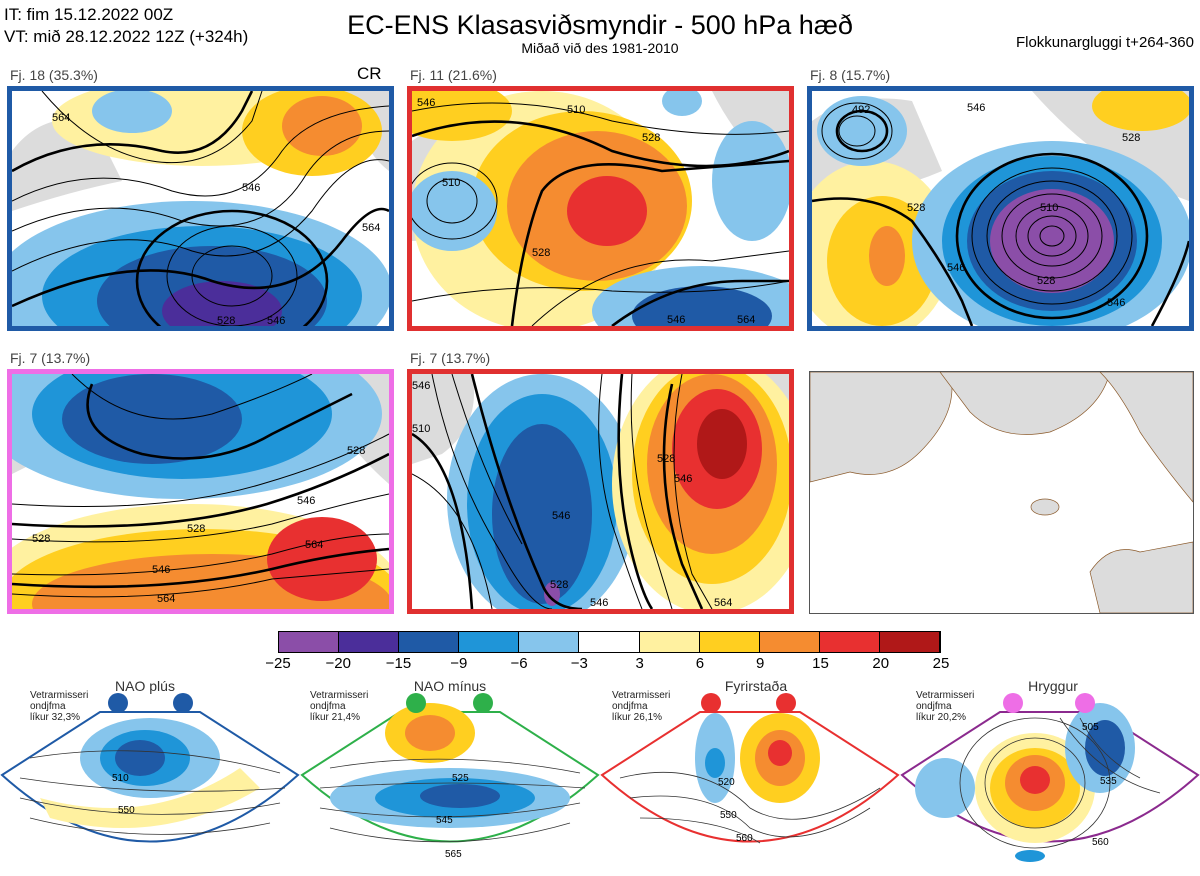 The image size is (1200, 876). I want to click on regime-contour-label: 550, so click(126, 810).